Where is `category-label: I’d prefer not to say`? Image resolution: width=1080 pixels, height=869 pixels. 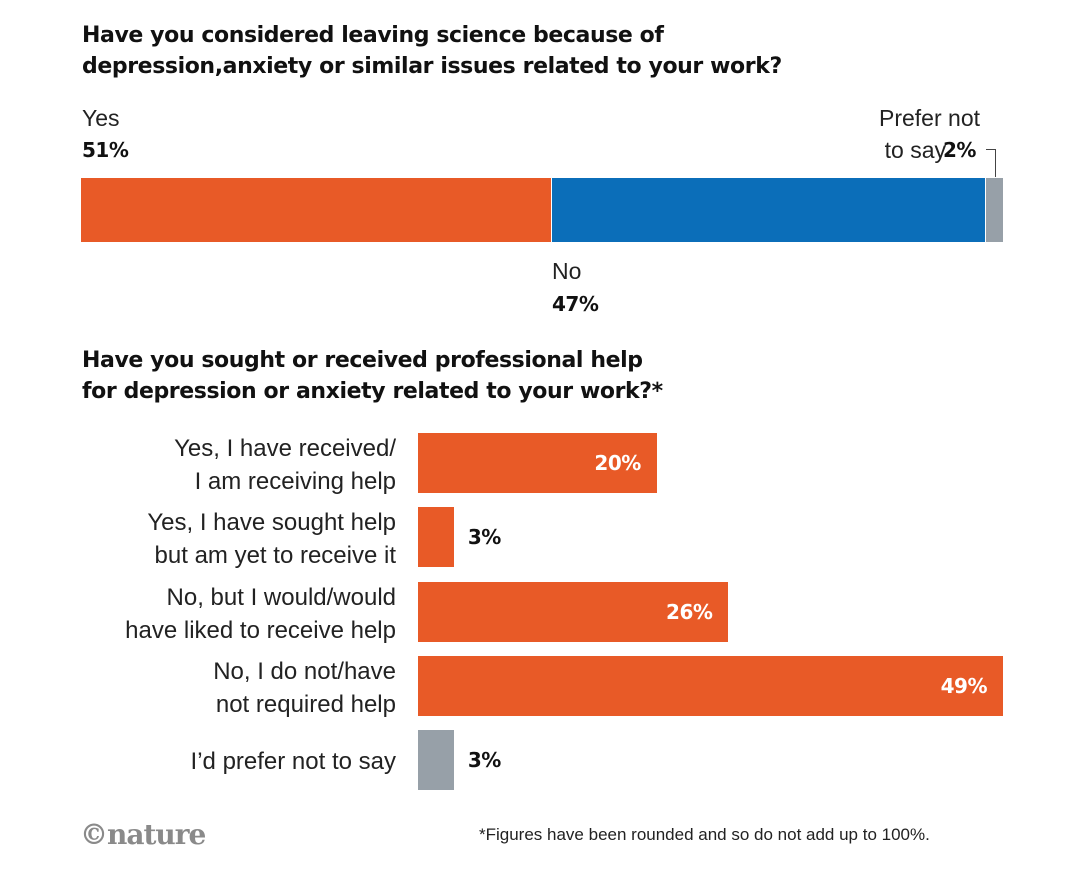 category-label: I’d prefer not to say is located at coordinates (228, 761).